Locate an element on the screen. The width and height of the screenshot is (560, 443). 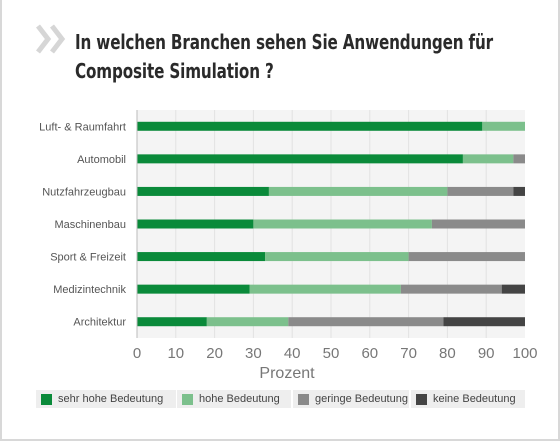
x-tick-label: 80 is located at coordinates (447, 353).